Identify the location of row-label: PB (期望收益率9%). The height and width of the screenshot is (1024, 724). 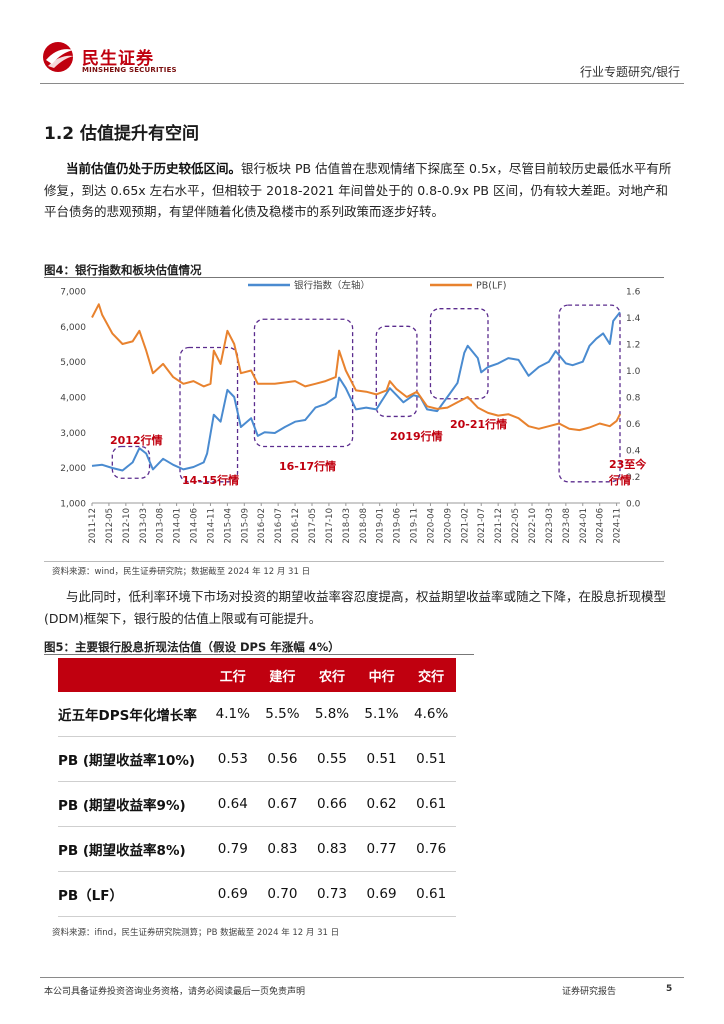
(133, 804).